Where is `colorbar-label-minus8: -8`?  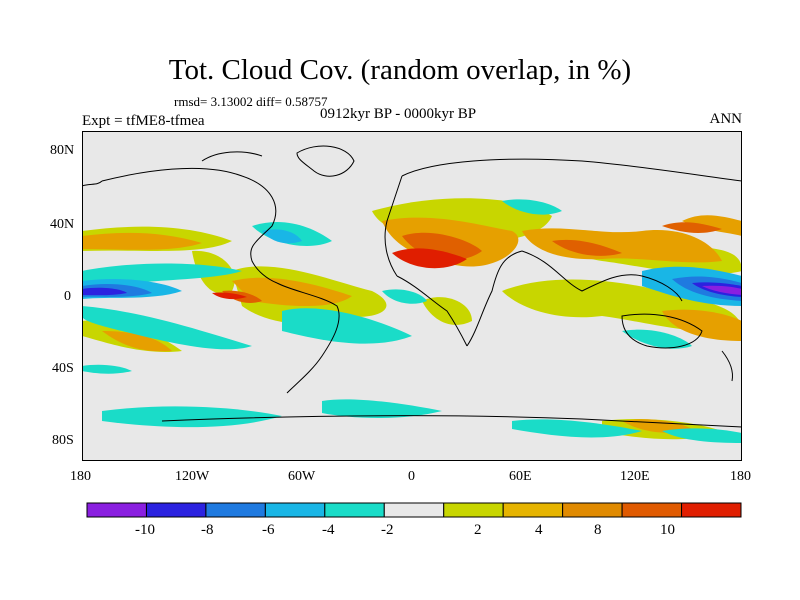
colorbar-label-minus8: -8 is located at coordinates (207, 530).